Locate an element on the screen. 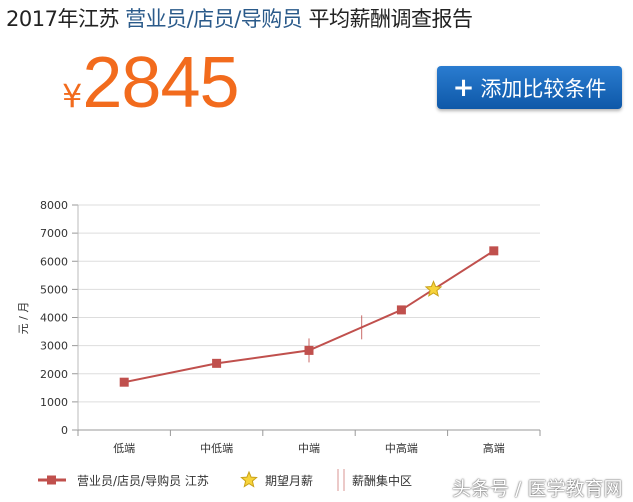  plus-icon: + is located at coordinates (463, 87).